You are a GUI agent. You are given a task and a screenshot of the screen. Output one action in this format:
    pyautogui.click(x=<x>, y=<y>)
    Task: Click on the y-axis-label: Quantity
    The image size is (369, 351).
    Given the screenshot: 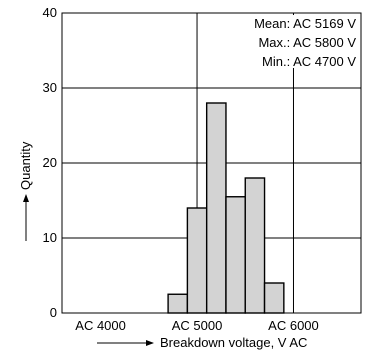 What is the action you would take?
    pyautogui.click(x=25, y=165)
    